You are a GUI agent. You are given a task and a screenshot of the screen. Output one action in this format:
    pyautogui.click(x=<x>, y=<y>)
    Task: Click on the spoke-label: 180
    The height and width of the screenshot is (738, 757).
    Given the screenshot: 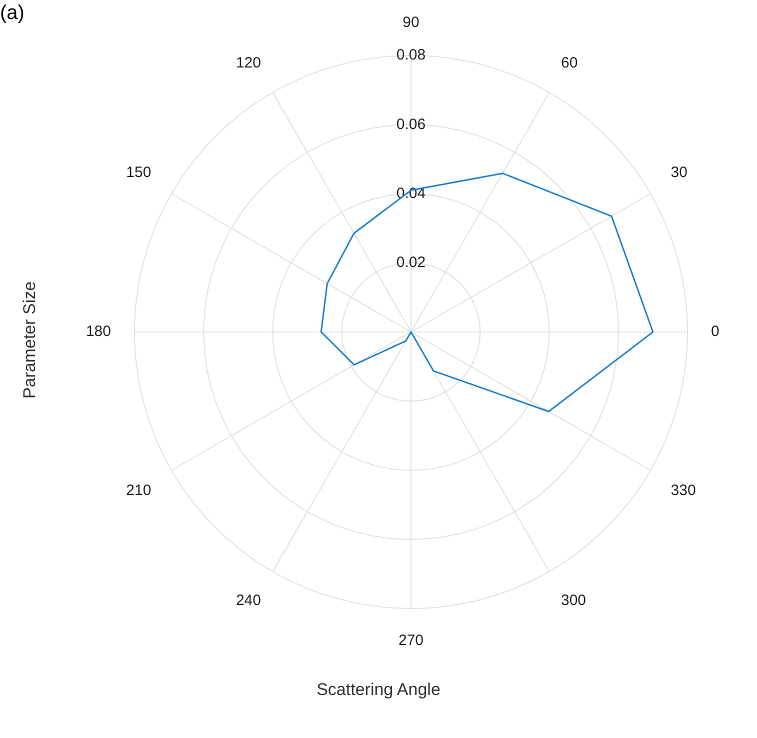 What is the action you would take?
    pyautogui.click(x=98, y=331)
    